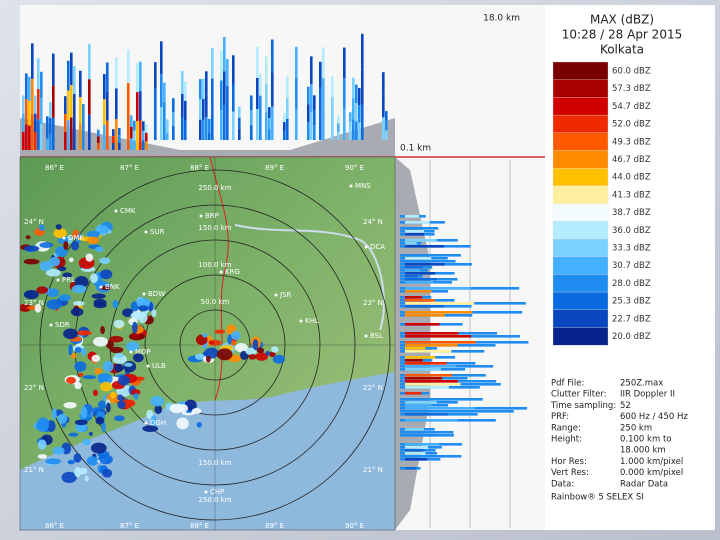 The image size is (720, 540). What do you see at coordinates (631, 302) in the screenshot?
I see `legend-label: 25.3 dBZ` at bounding box center [631, 302].